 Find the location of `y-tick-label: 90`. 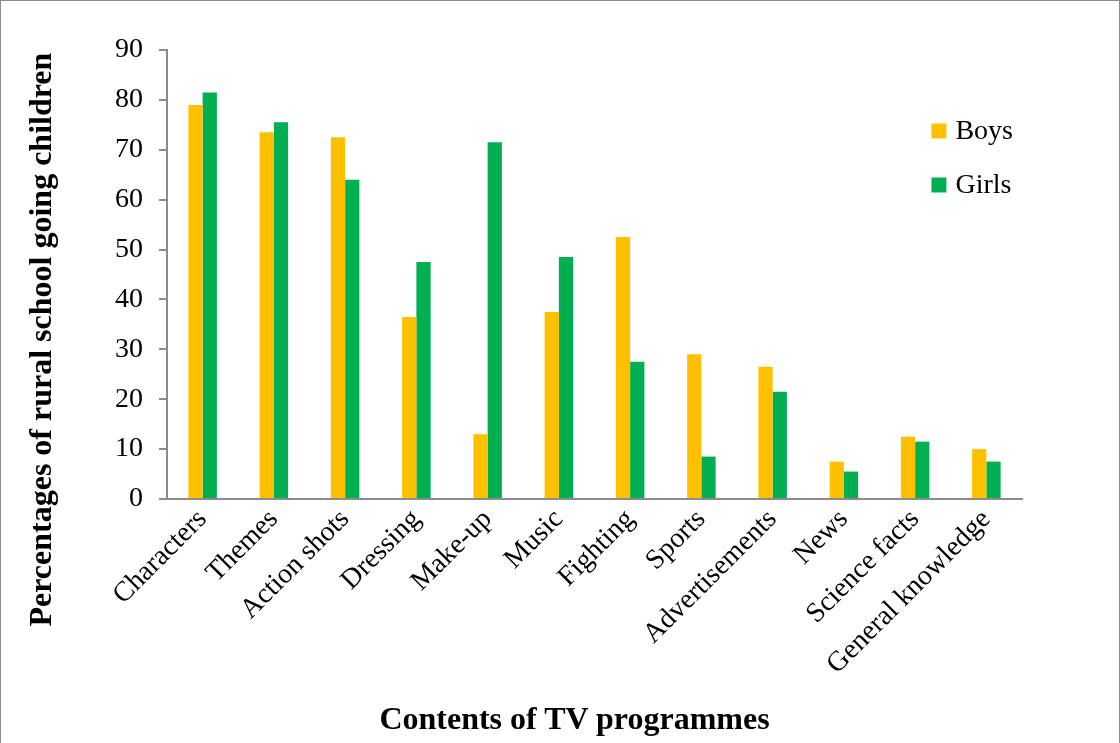

y-tick-label: 90 is located at coordinates (129, 48).